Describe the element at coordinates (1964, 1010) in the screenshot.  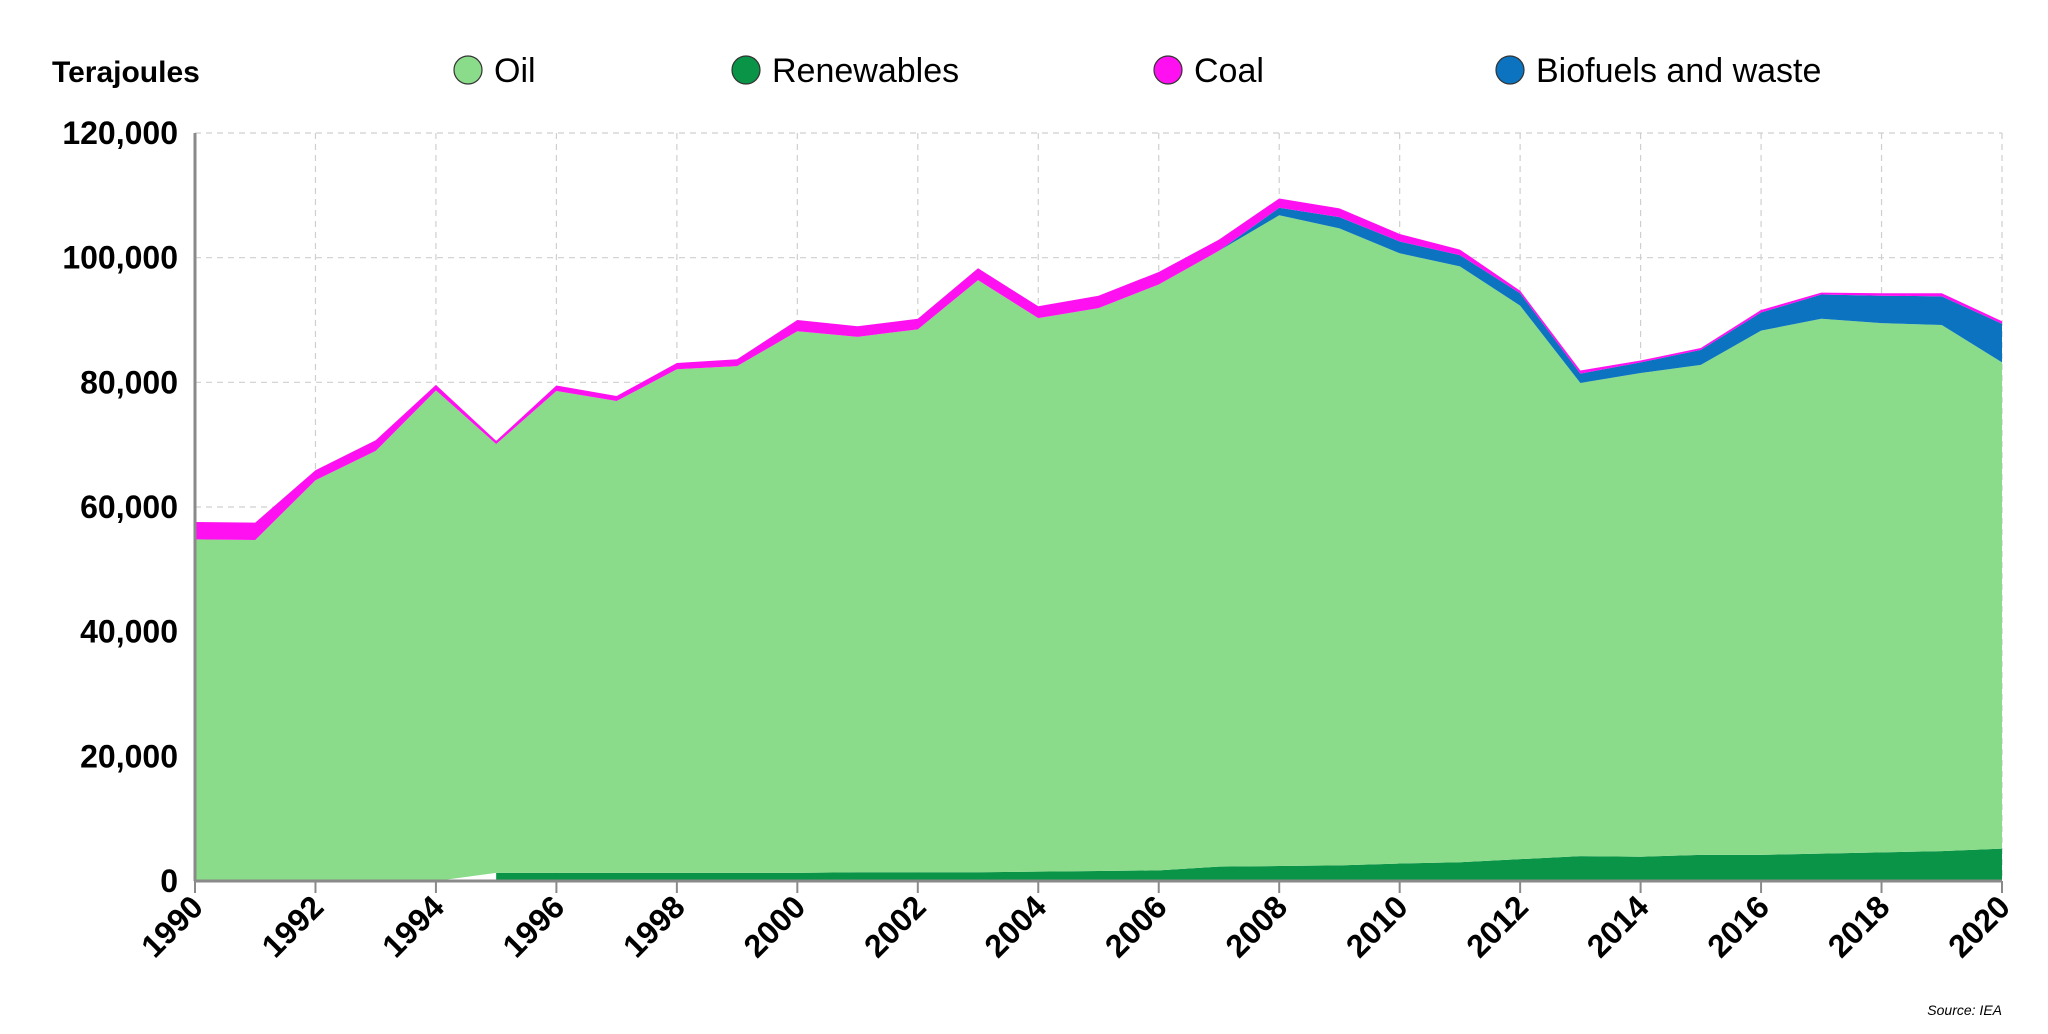
I see `source-note: Source: IEA` at that location.